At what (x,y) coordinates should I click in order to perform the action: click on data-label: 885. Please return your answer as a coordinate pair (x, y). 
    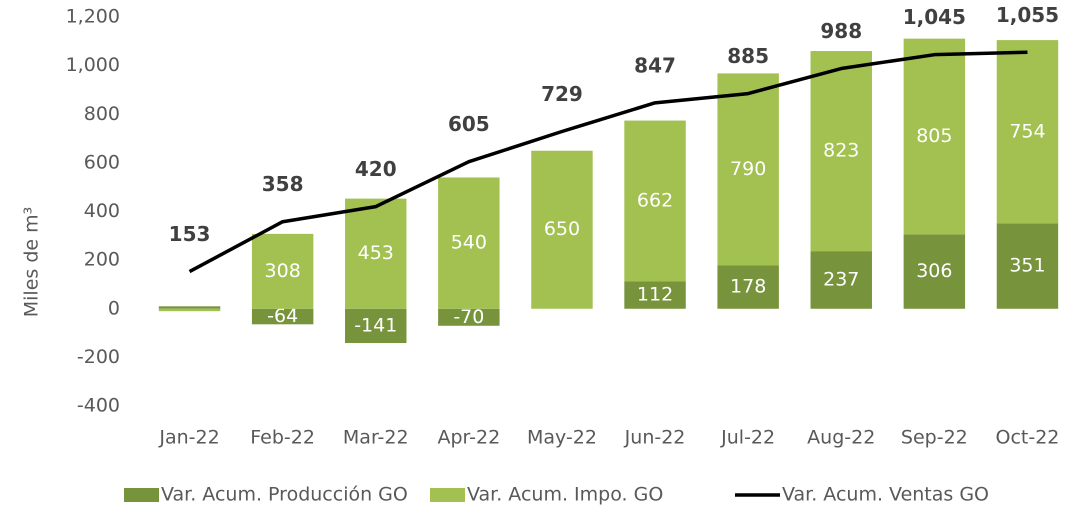
    Looking at the image, I should click on (748, 56).